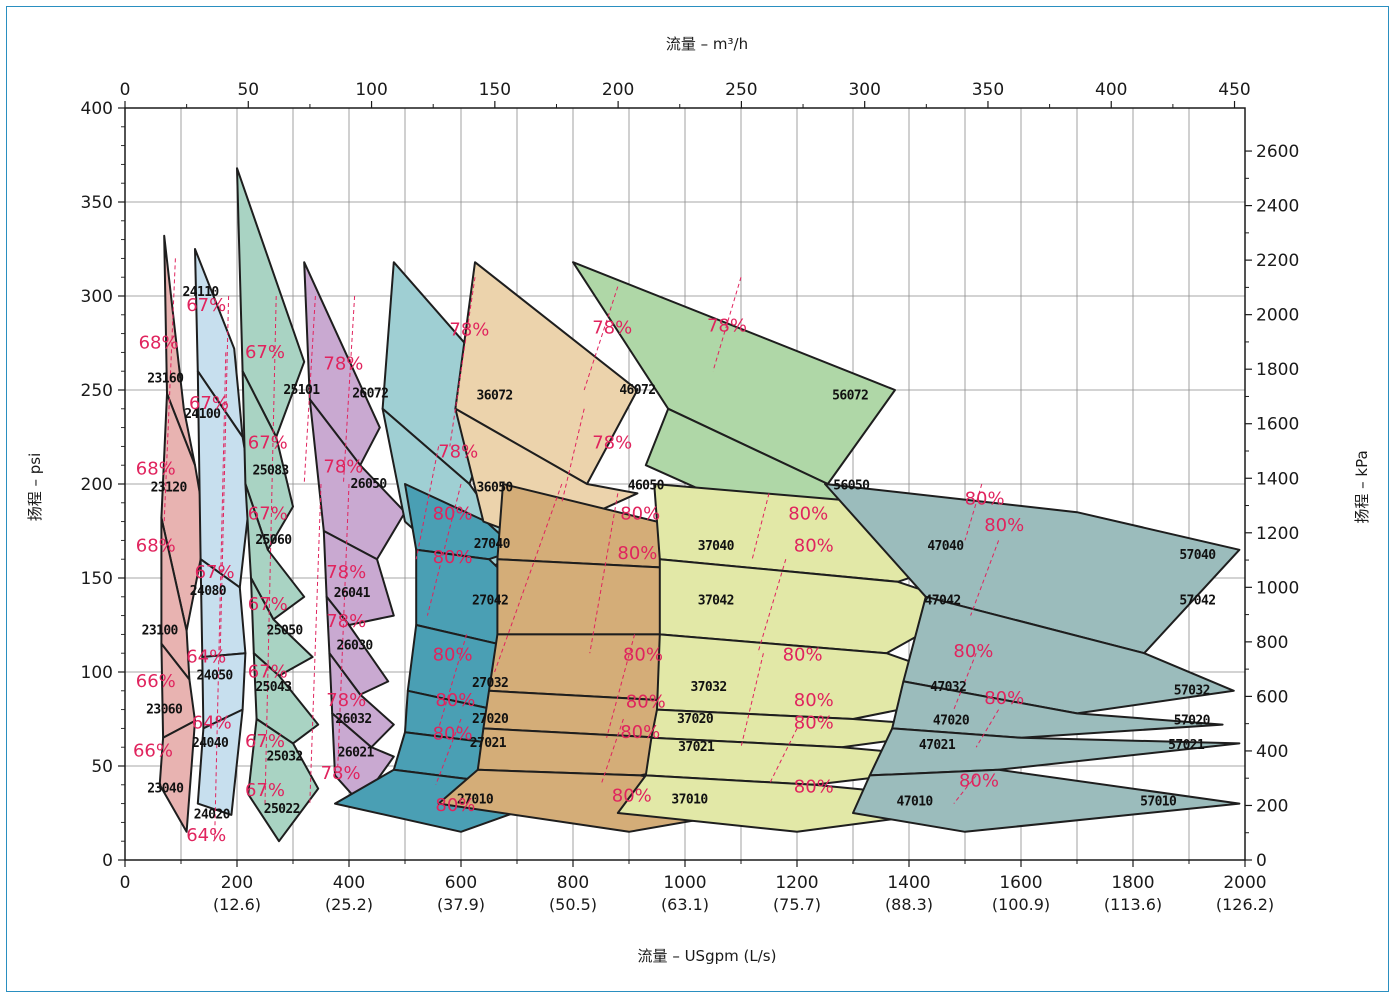 This screenshot has height=998, width=1395. I want to click on model-label: 25043, so click(273, 687).